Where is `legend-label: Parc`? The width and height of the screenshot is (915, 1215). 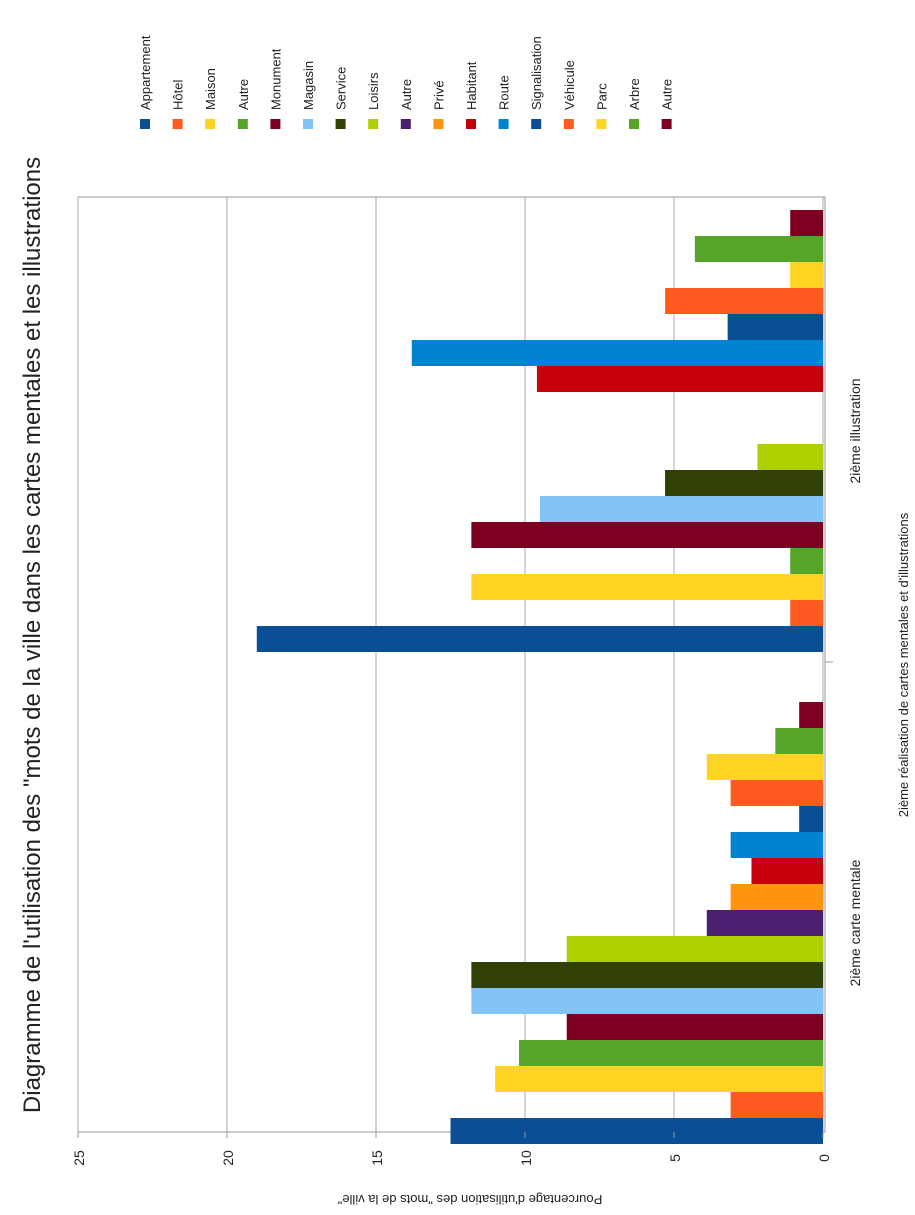 legend-label: Parc is located at coordinates (601, 96).